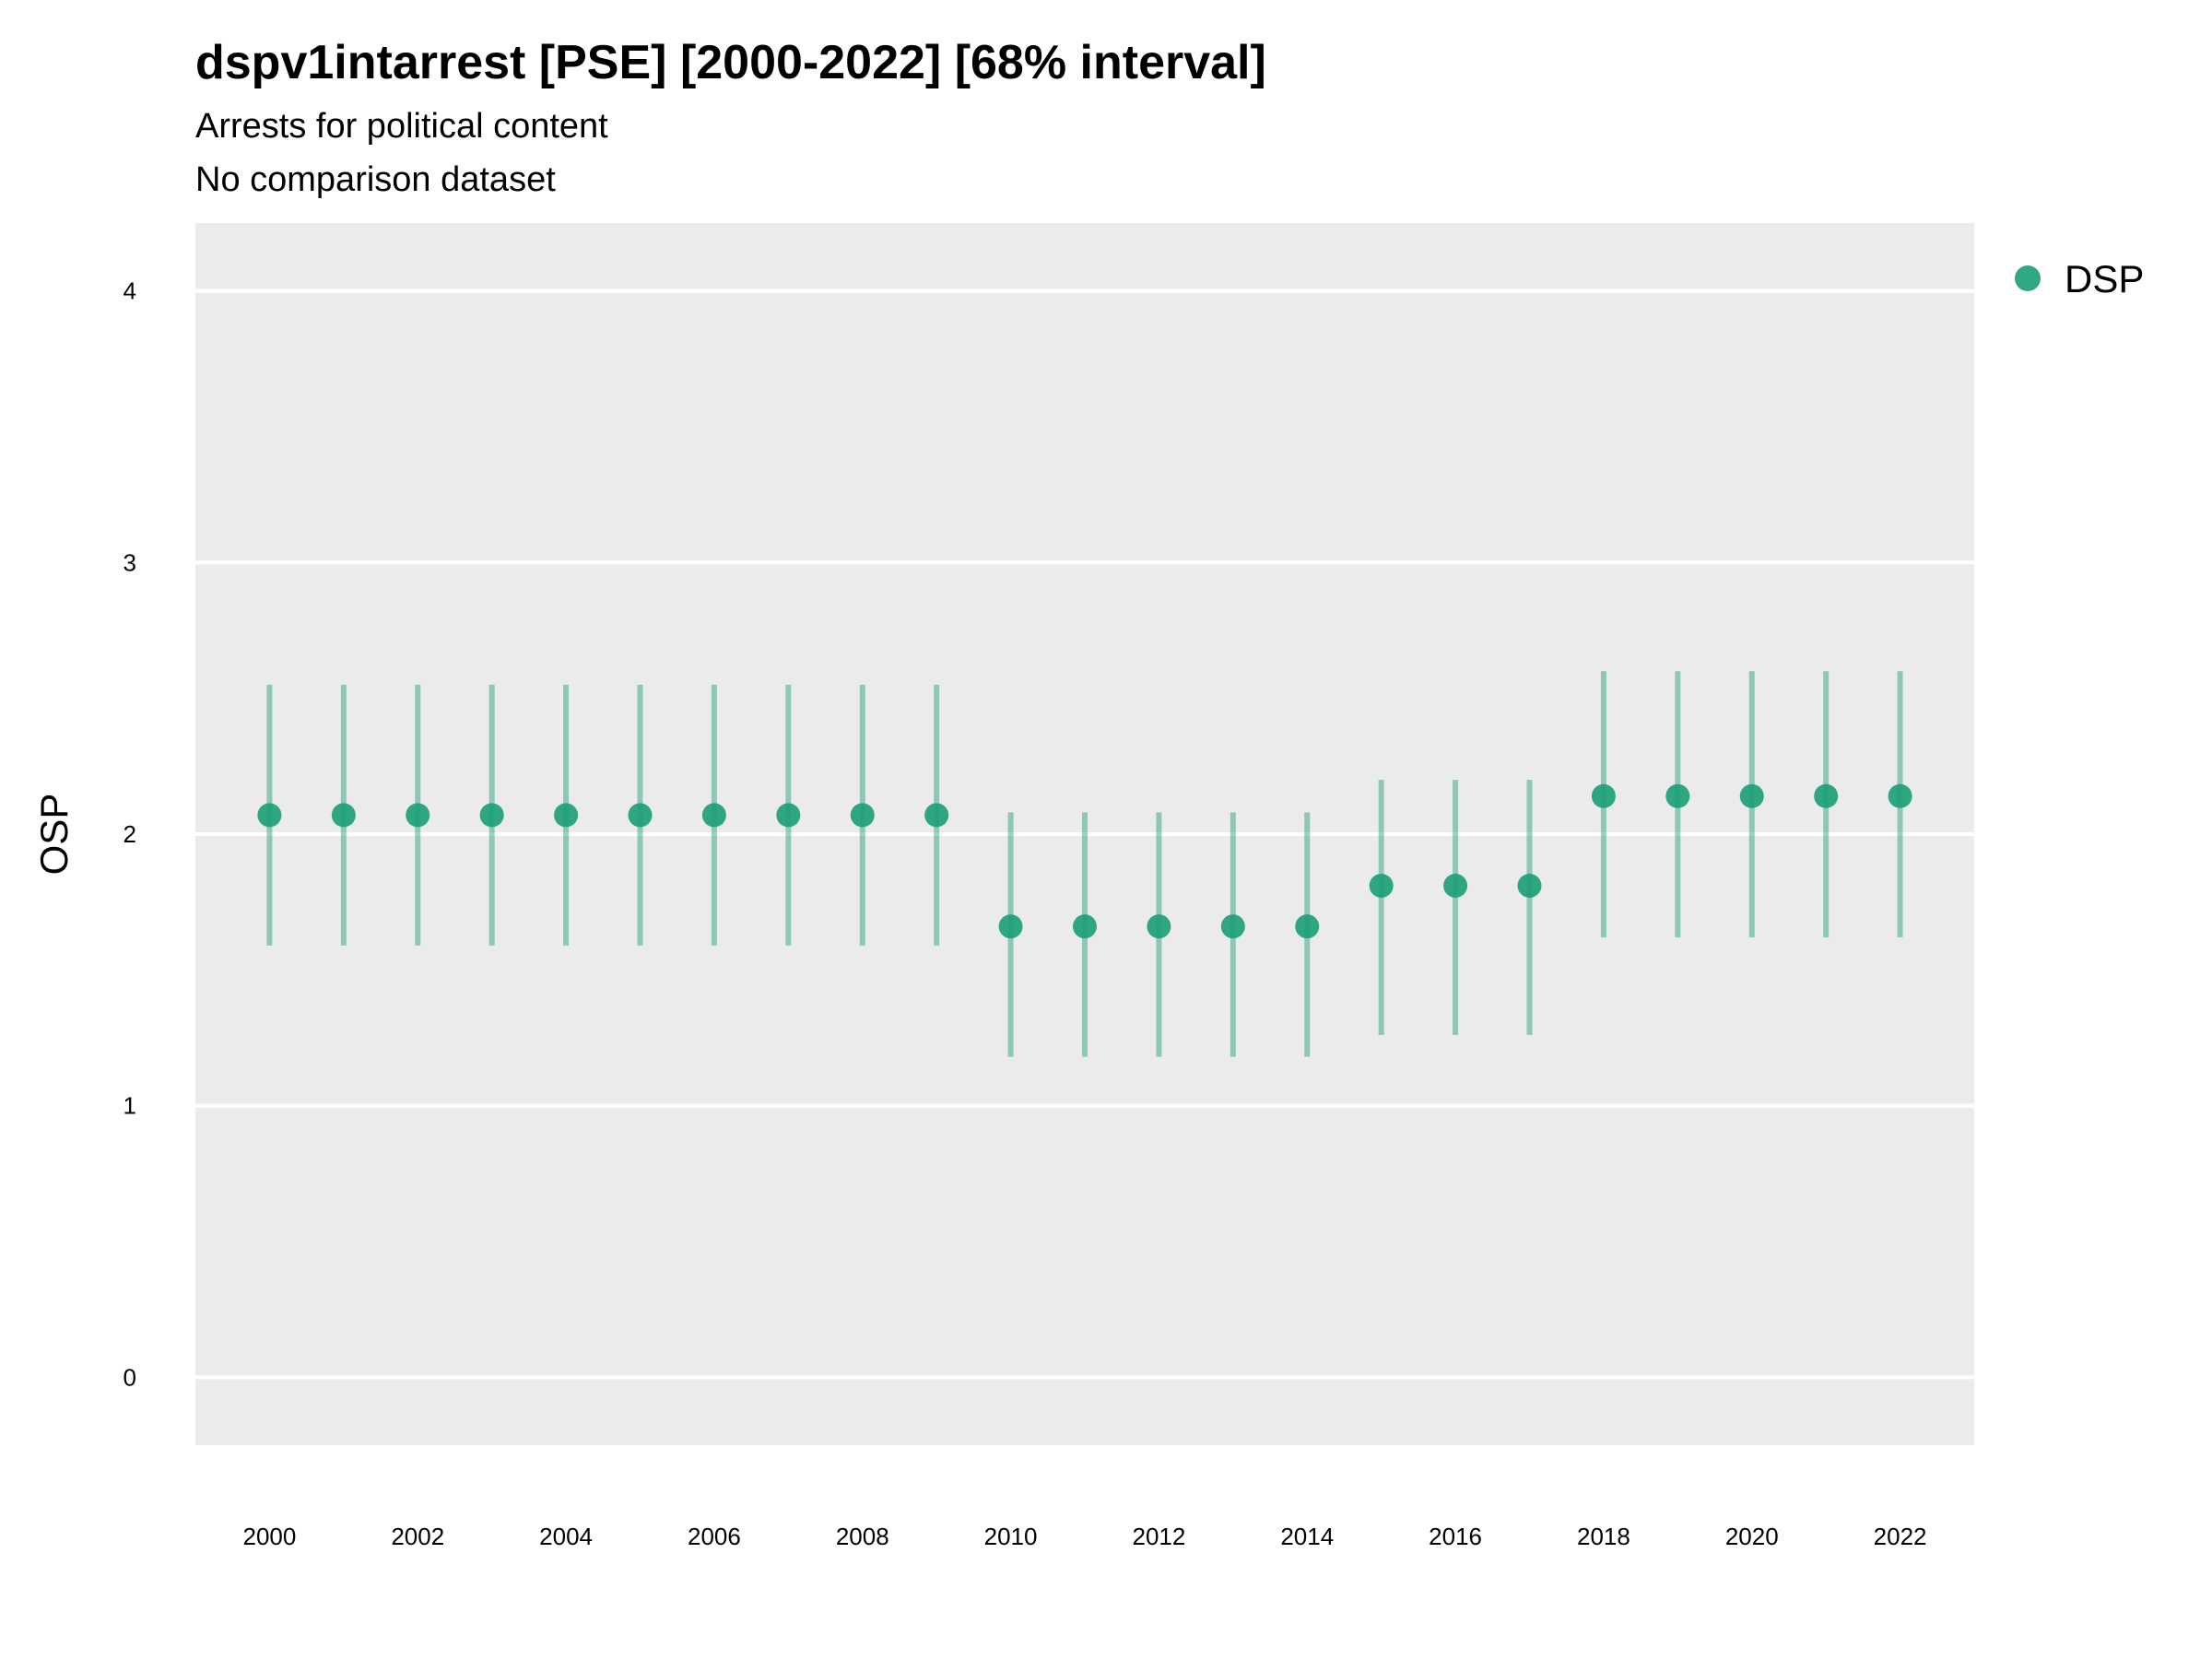  Describe the element at coordinates (1455, 885) in the screenshot. I see `data-point-2016` at that location.